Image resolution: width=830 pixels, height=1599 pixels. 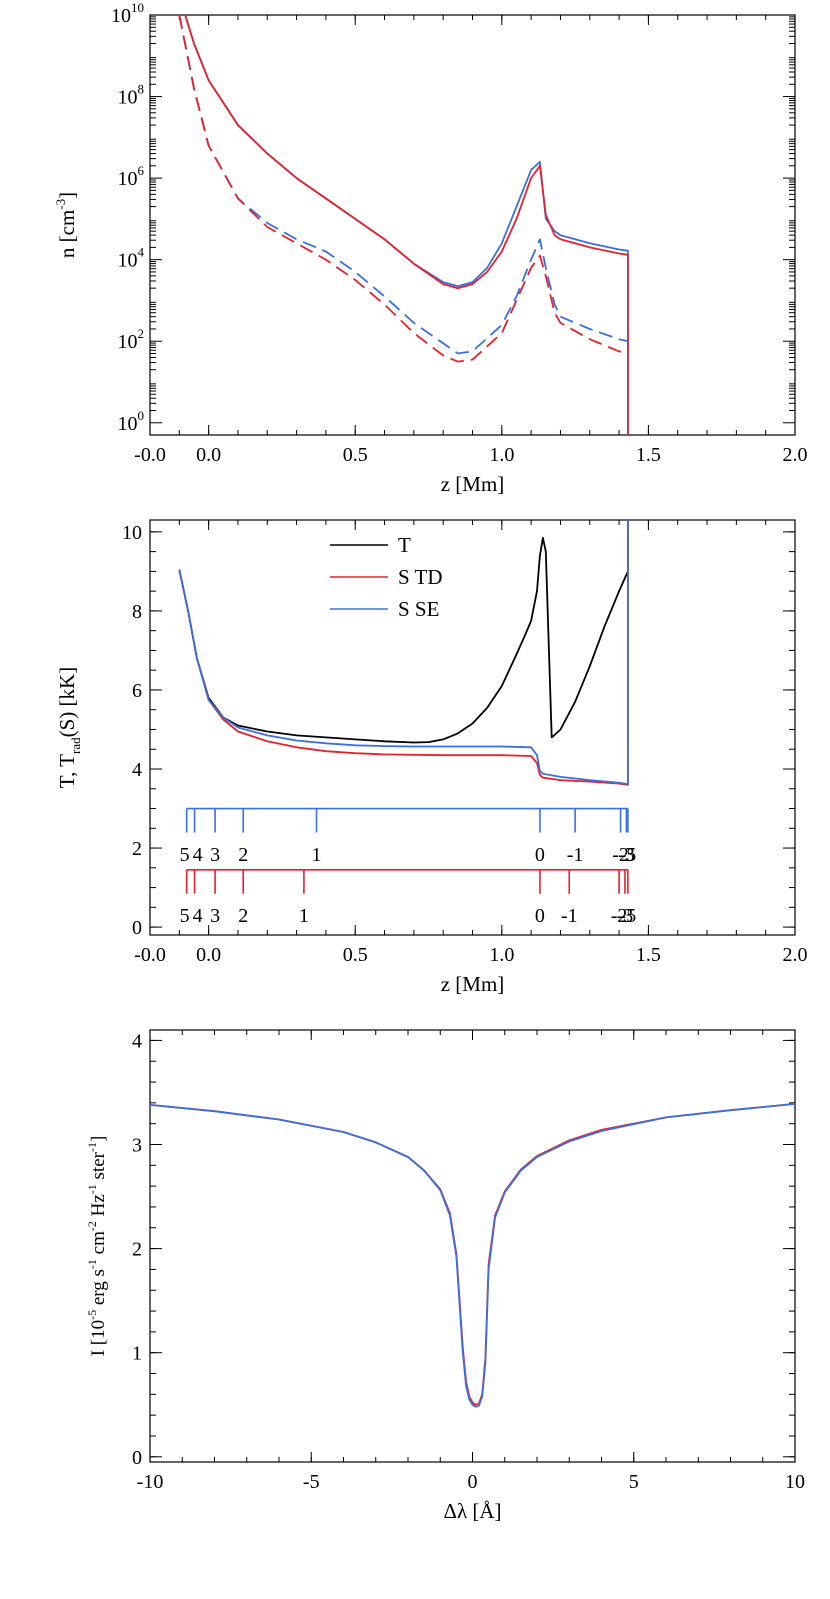 What do you see at coordinates (67, 771) in the screenshot?
I see `y-label-main: T, T` at bounding box center [67, 771].